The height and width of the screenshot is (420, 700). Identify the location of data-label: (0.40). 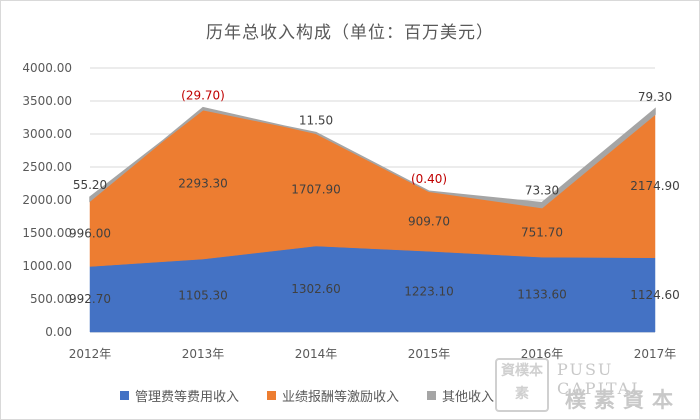
(429, 179).